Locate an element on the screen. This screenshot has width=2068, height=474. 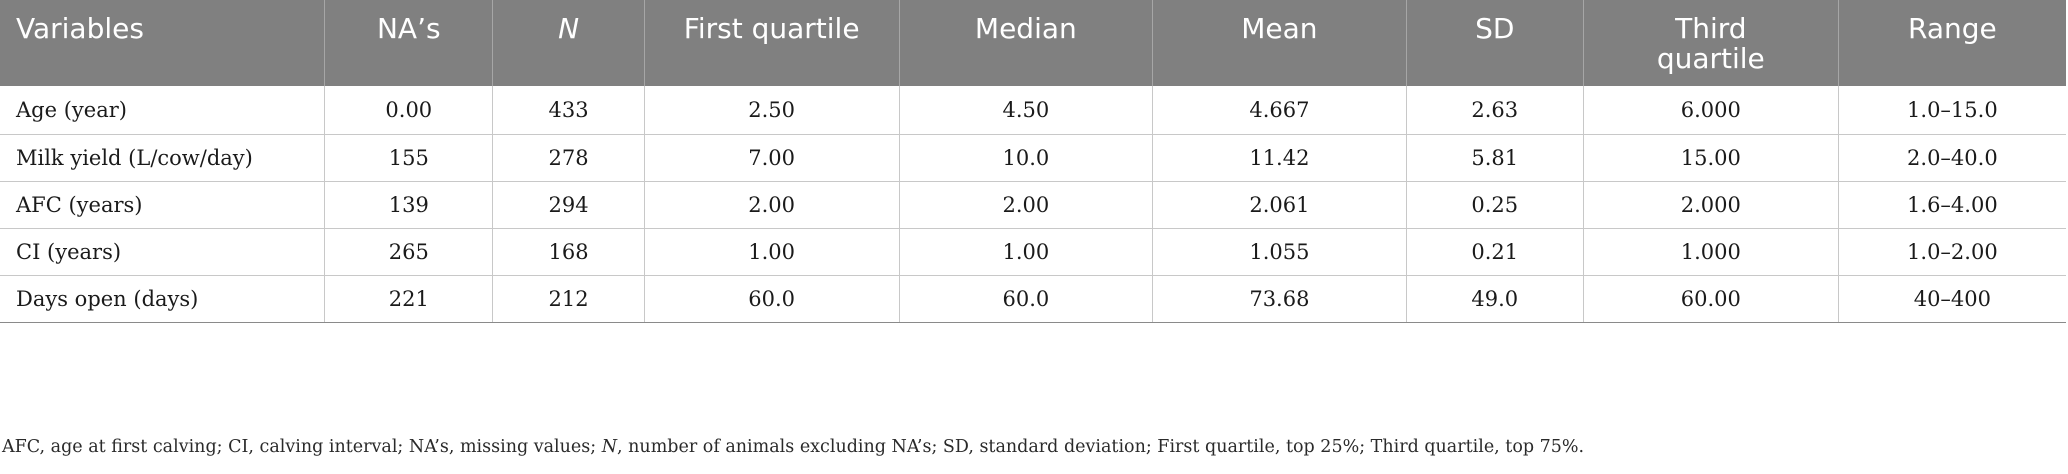
header-mean: Mean is located at coordinates (1279, 43).